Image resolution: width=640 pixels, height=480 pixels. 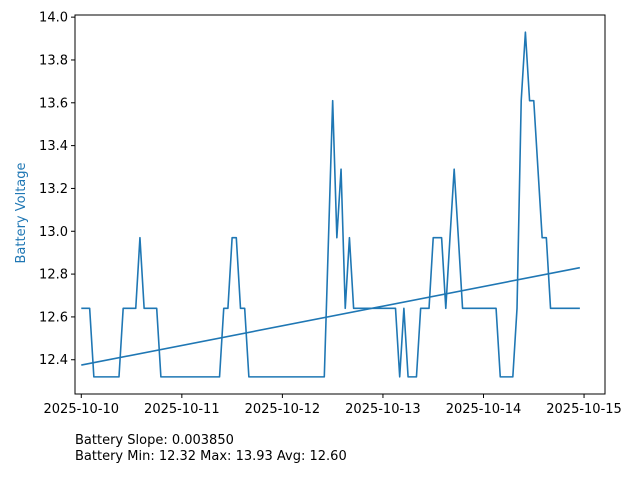 I want to click on y-tick-label: 12.8, so click(x=53, y=275).